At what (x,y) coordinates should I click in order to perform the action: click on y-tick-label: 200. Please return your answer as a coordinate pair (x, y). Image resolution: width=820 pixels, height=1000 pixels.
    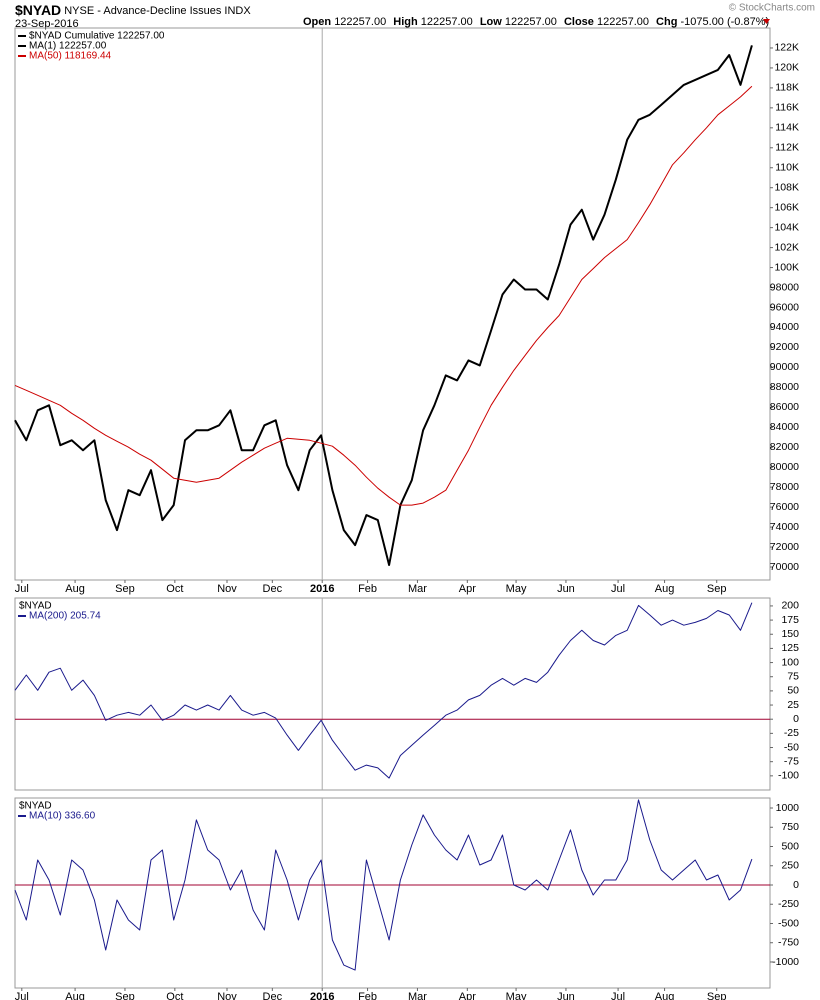
    Looking at the image, I should click on (790, 606).